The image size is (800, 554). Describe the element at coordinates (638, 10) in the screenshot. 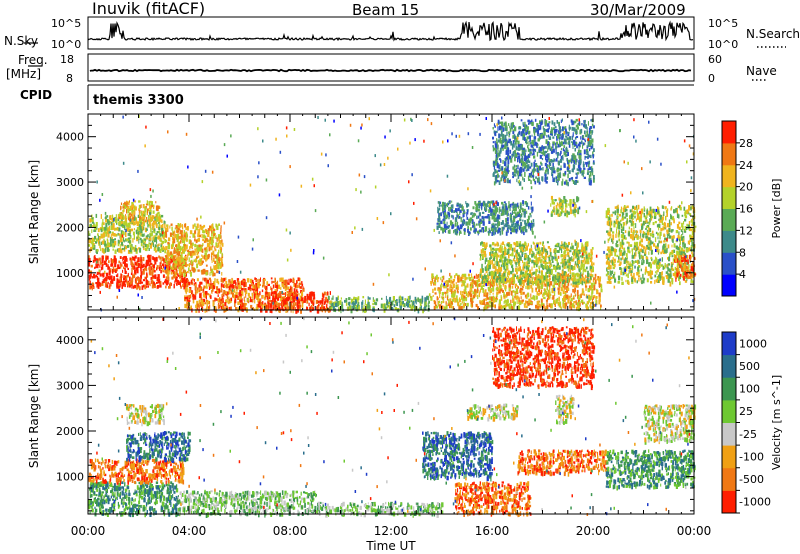

I see `date-title: 30/Mar/2009` at that location.